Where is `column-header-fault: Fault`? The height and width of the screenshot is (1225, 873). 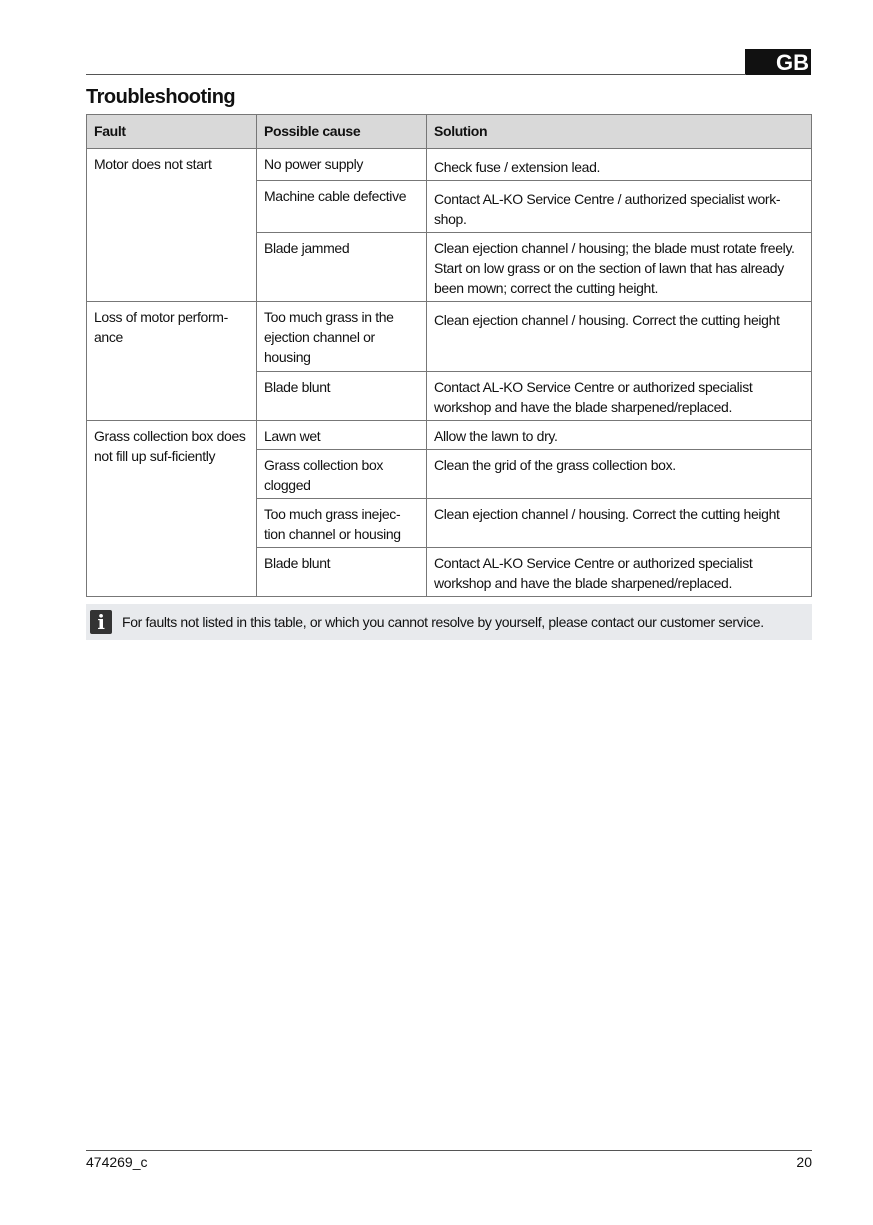 column-header-fault: Fault is located at coordinates (171, 131).